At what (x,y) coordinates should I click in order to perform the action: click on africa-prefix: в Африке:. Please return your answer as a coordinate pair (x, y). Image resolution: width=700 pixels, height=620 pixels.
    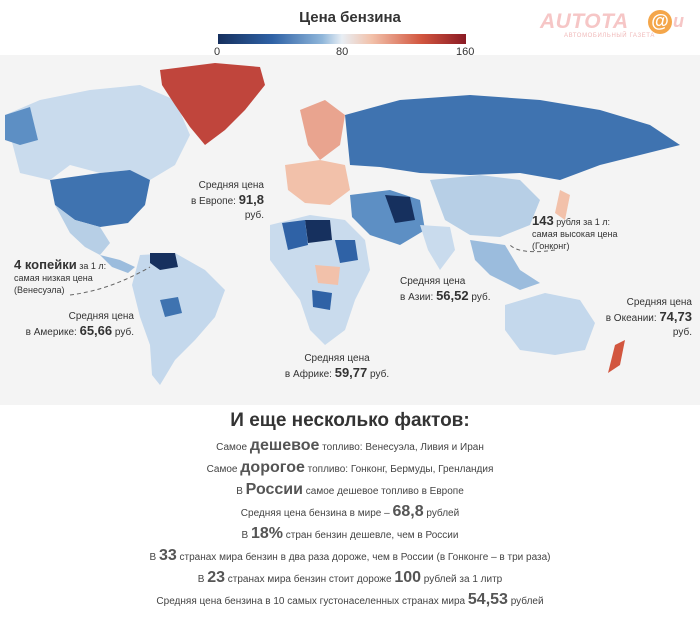
    Looking at the image, I should click on (309, 374).